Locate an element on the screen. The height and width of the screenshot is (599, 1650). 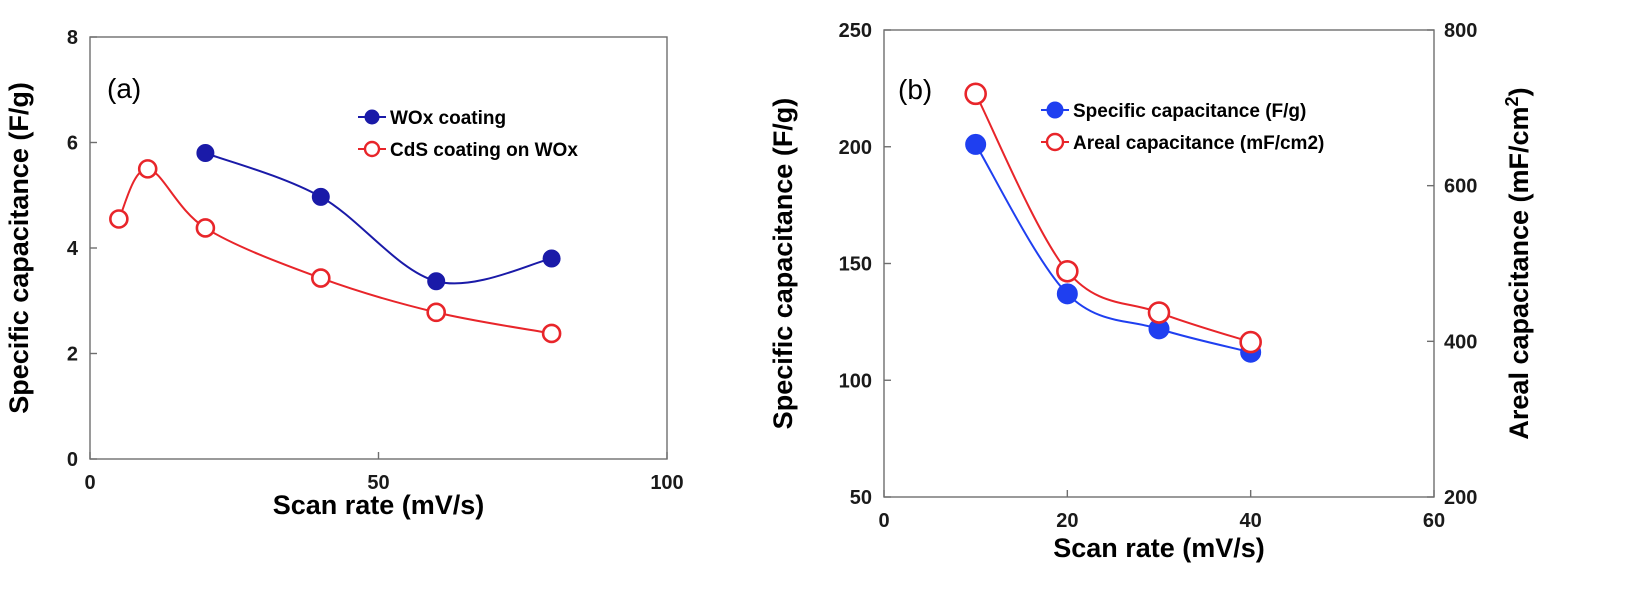
y-tick-label: 0 is located at coordinates (72, 460).